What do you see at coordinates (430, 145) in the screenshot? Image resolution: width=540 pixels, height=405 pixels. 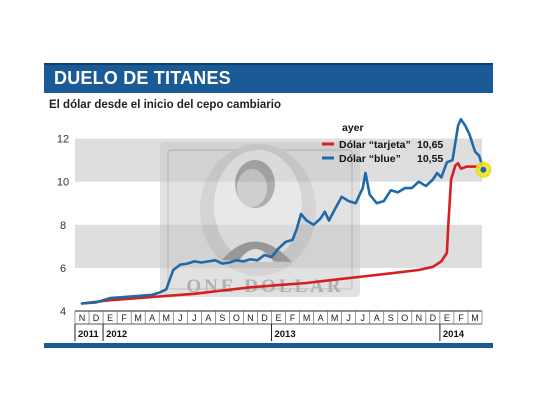 I see `legend-value-tarjeta: 10,65` at bounding box center [430, 145].